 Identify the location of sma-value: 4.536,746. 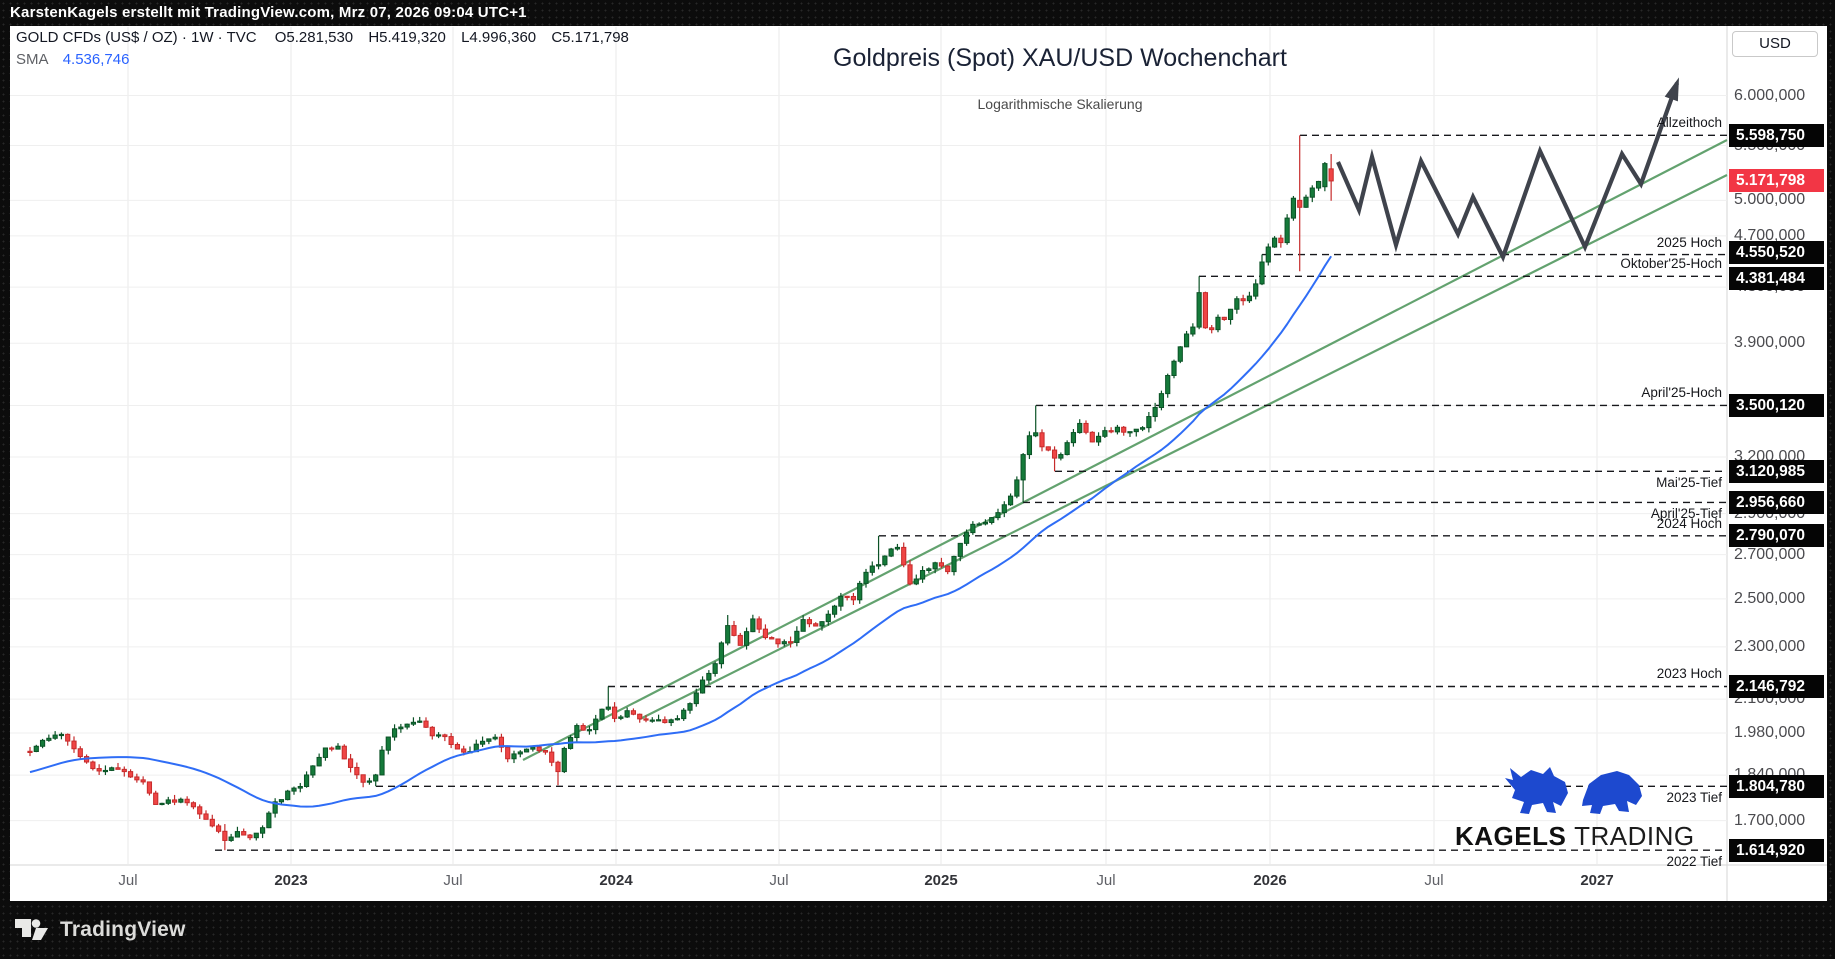
(96, 59).